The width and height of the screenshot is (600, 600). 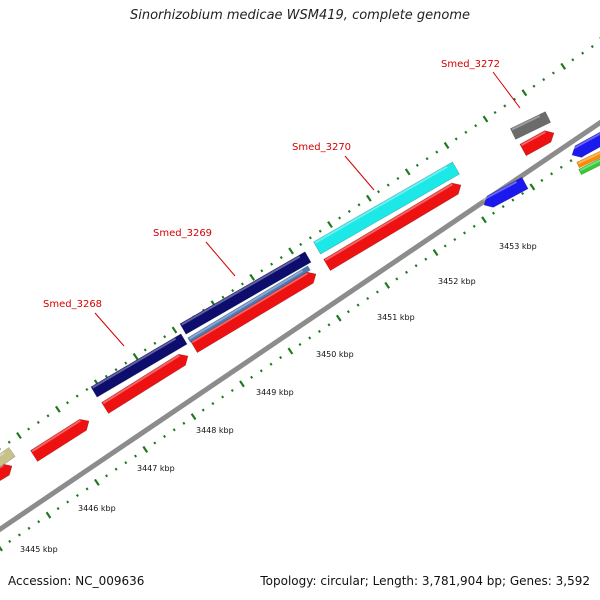 What do you see at coordinates (275, 392) in the screenshot?
I see `scale-label: 3449 kbp` at bounding box center [275, 392].